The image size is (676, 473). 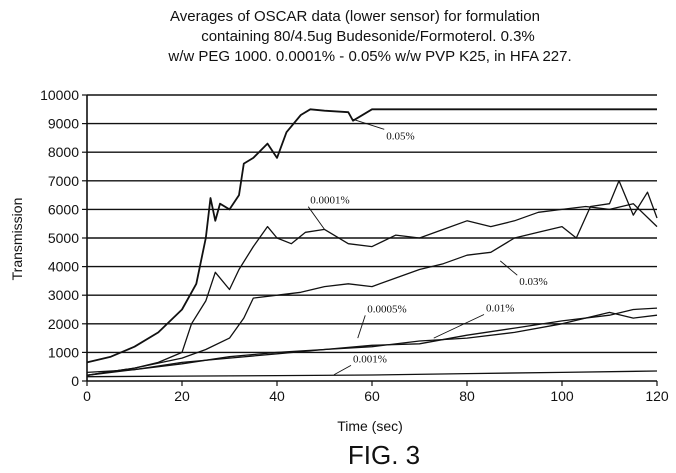 I want to click on x-axis-label: Time (sec), so click(x=370, y=426).